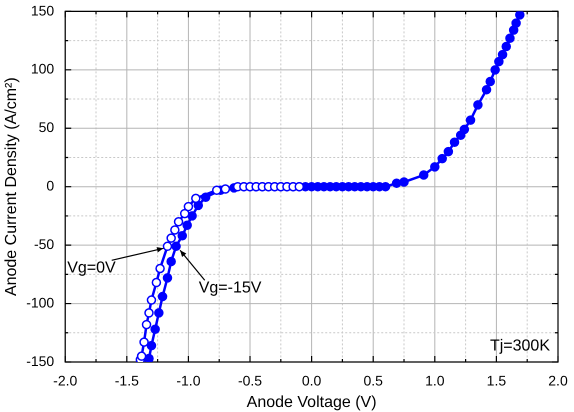 This screenshot has width=574, height=412. I want to click on x-tick-label: 0.5, so click(373, 380).